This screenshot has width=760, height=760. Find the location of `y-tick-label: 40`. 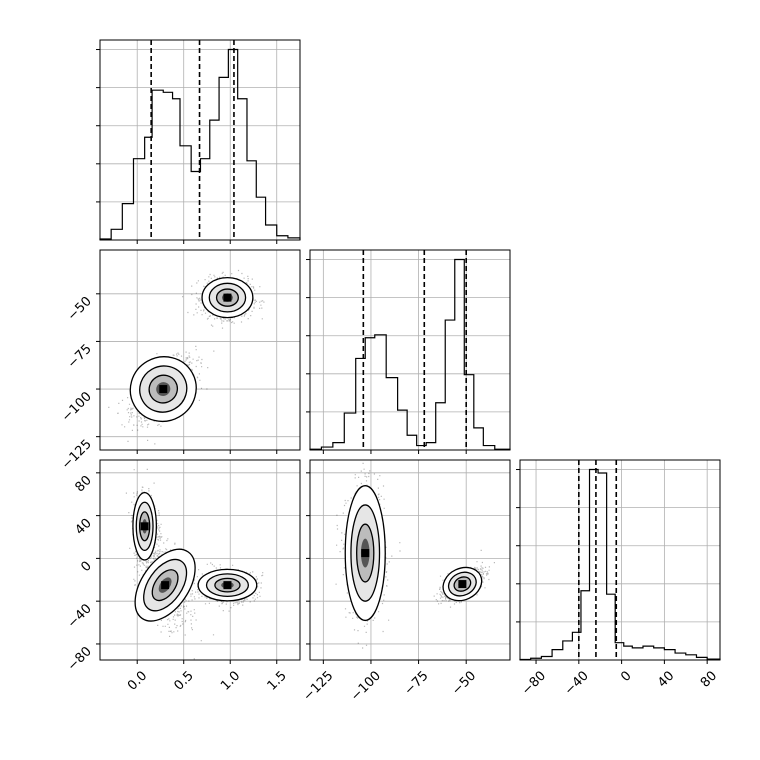

y-tick-label: 40 is located at coordinates (84, 527).